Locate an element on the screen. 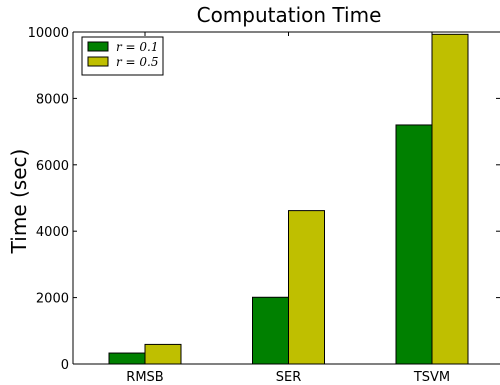 This screenshot has width=500, height=385. y-tick-label-8000: 8000 is located at coordinates (52, 99).